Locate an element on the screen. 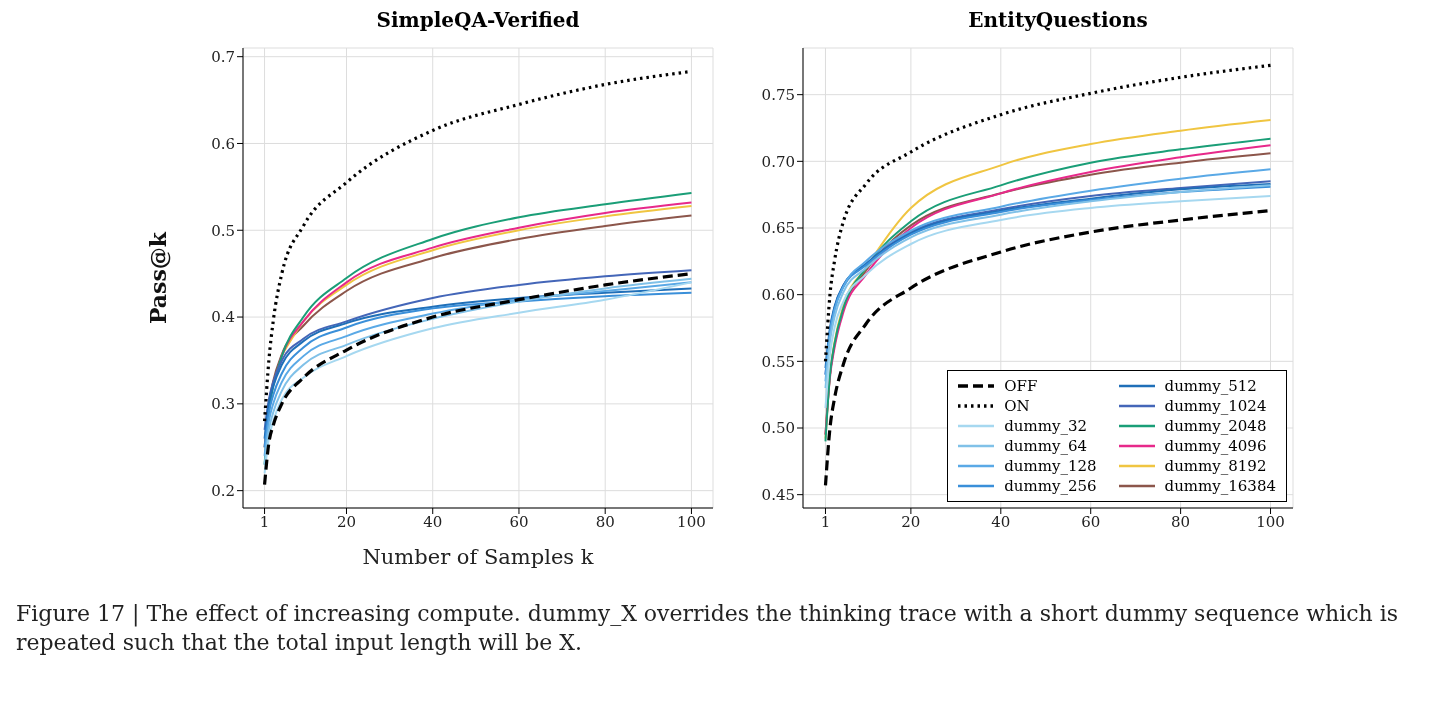  chart-title: EntityQuestions is located at coordinates (1058, 21).